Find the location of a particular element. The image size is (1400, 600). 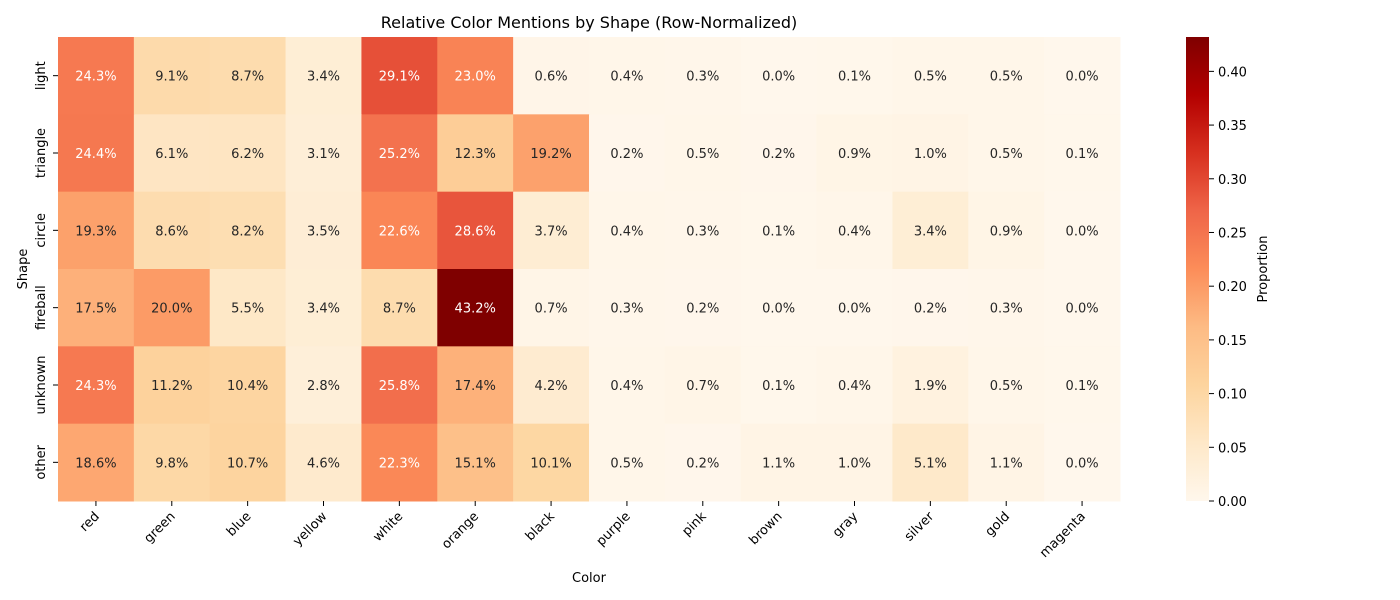

x-tick-label: purple is located at coordinates (614, 529).